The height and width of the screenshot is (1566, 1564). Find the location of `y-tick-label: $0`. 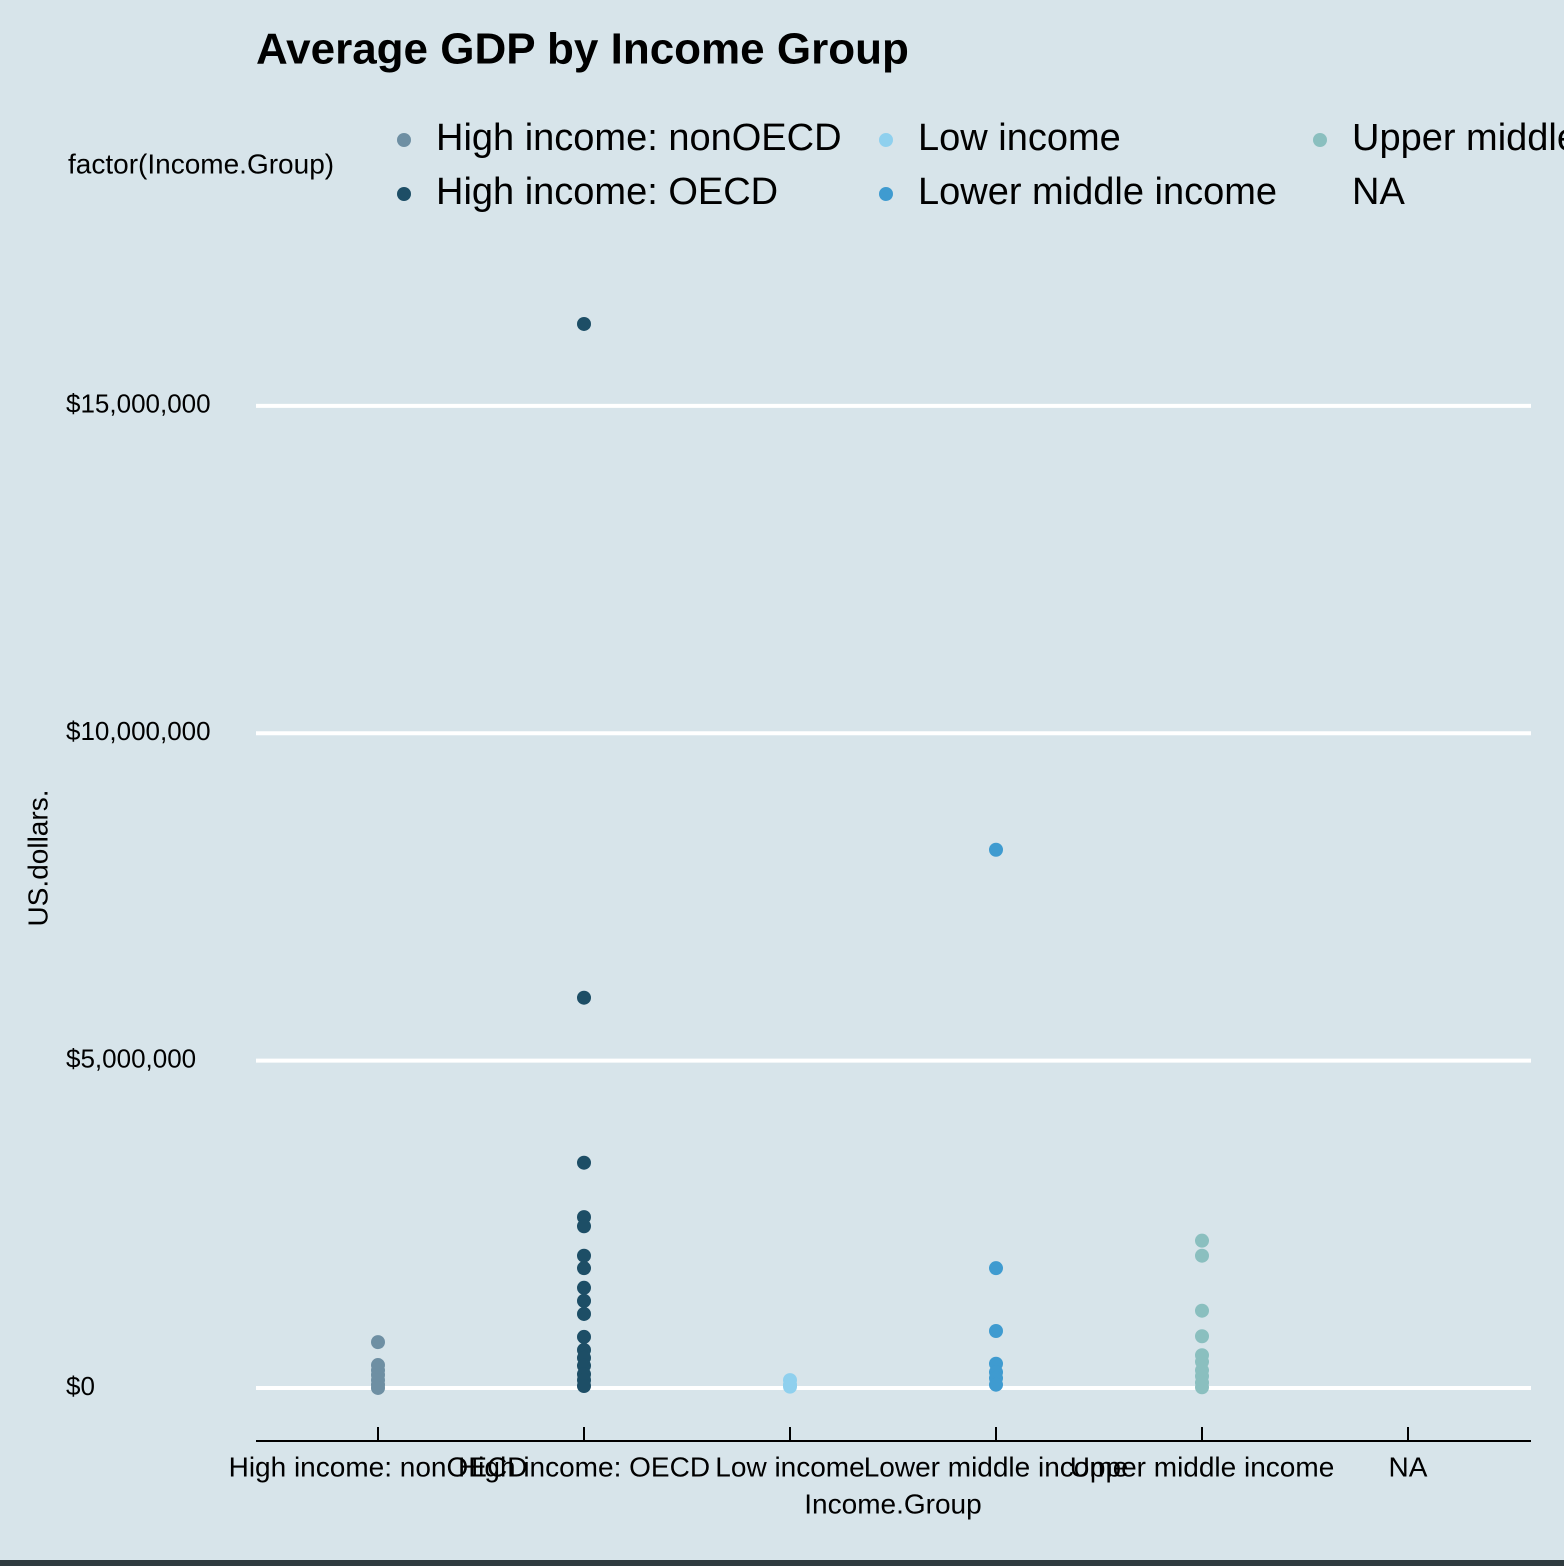

y-tick-label: $0 is located at coordinates (80, 1386).